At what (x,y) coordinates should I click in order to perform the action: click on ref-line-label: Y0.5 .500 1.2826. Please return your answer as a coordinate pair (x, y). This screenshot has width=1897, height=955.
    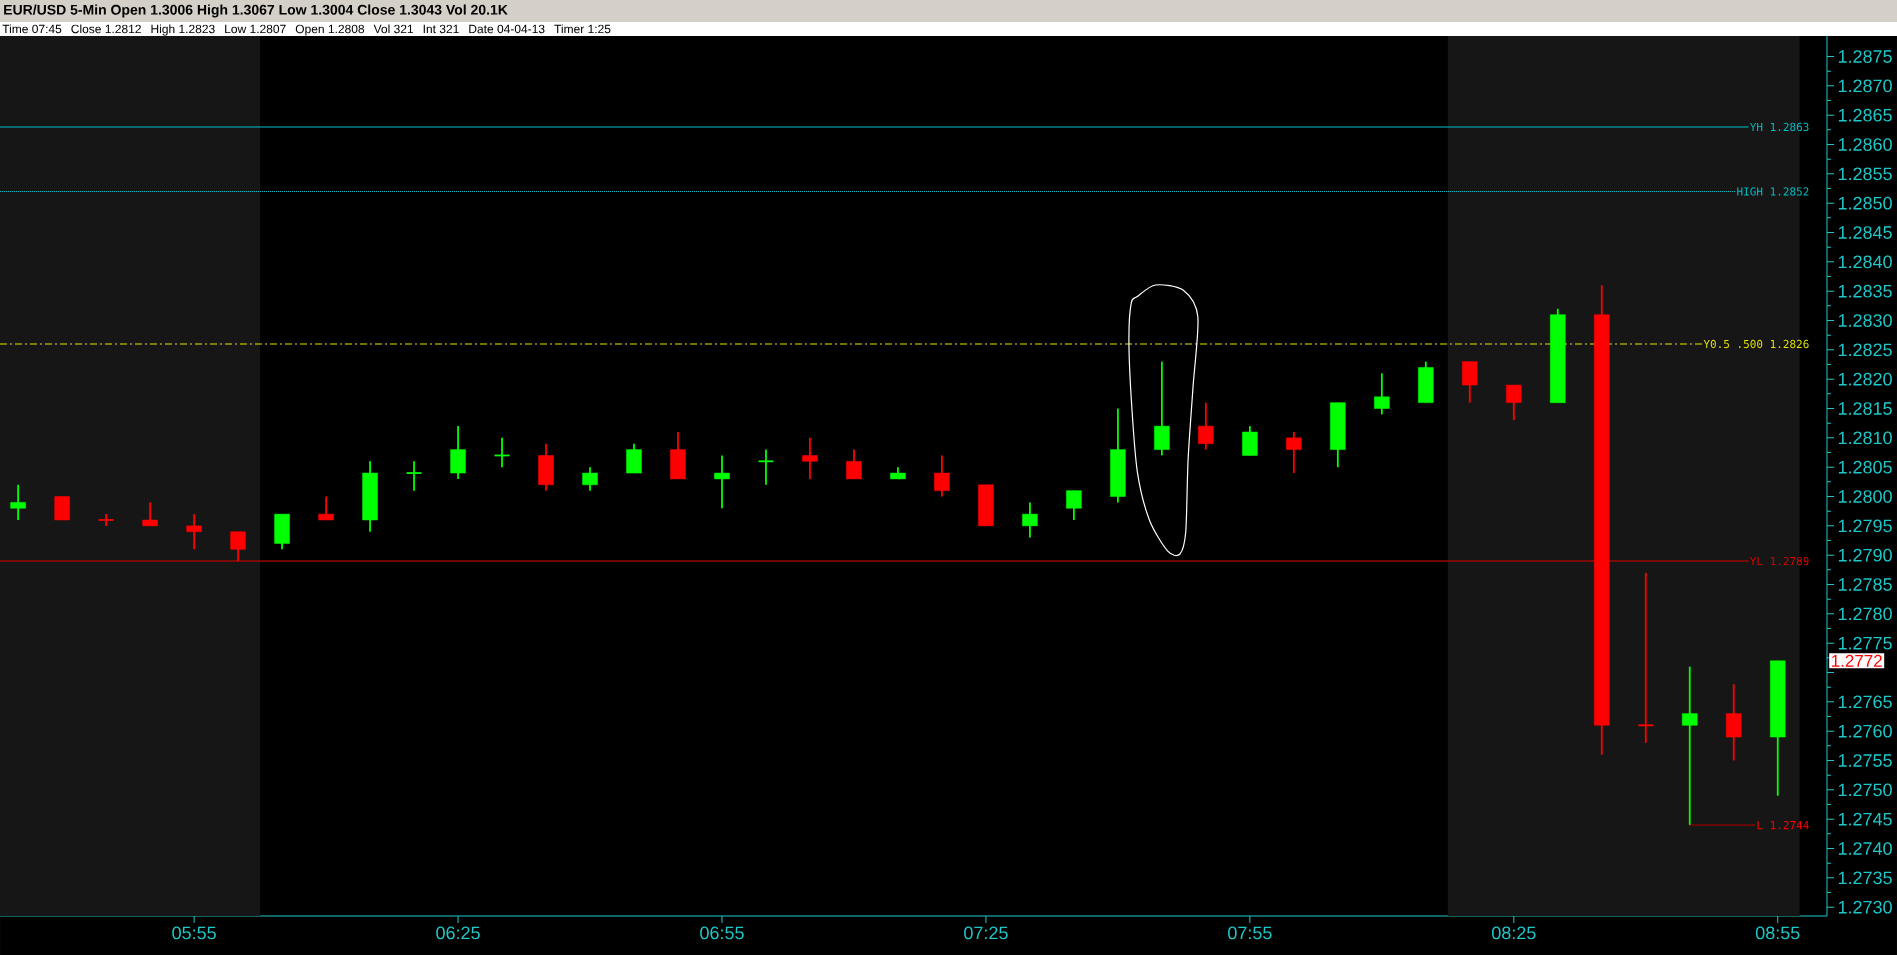
    Looking at the image, I should click on (1756, 344).